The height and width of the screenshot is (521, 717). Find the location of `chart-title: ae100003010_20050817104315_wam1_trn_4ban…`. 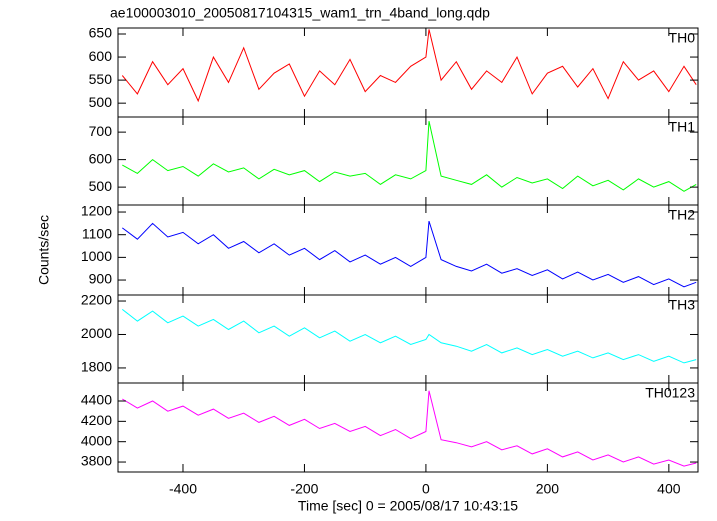

chart-title: ae100003010_20050817104315_wam1_trn_4ban… is located at coordinates (300, 13).